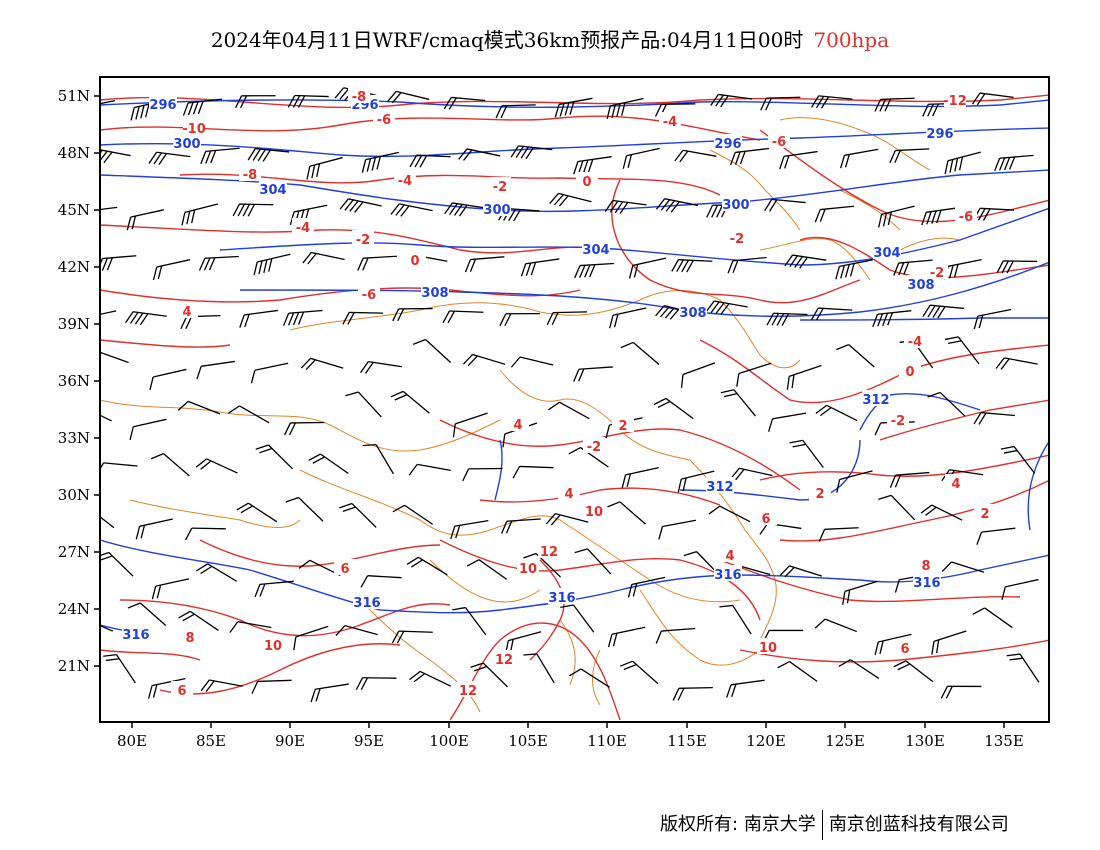 This screenshot has width=1100, height=850. I want to click on temperature-label: -4, so click(303, 228).